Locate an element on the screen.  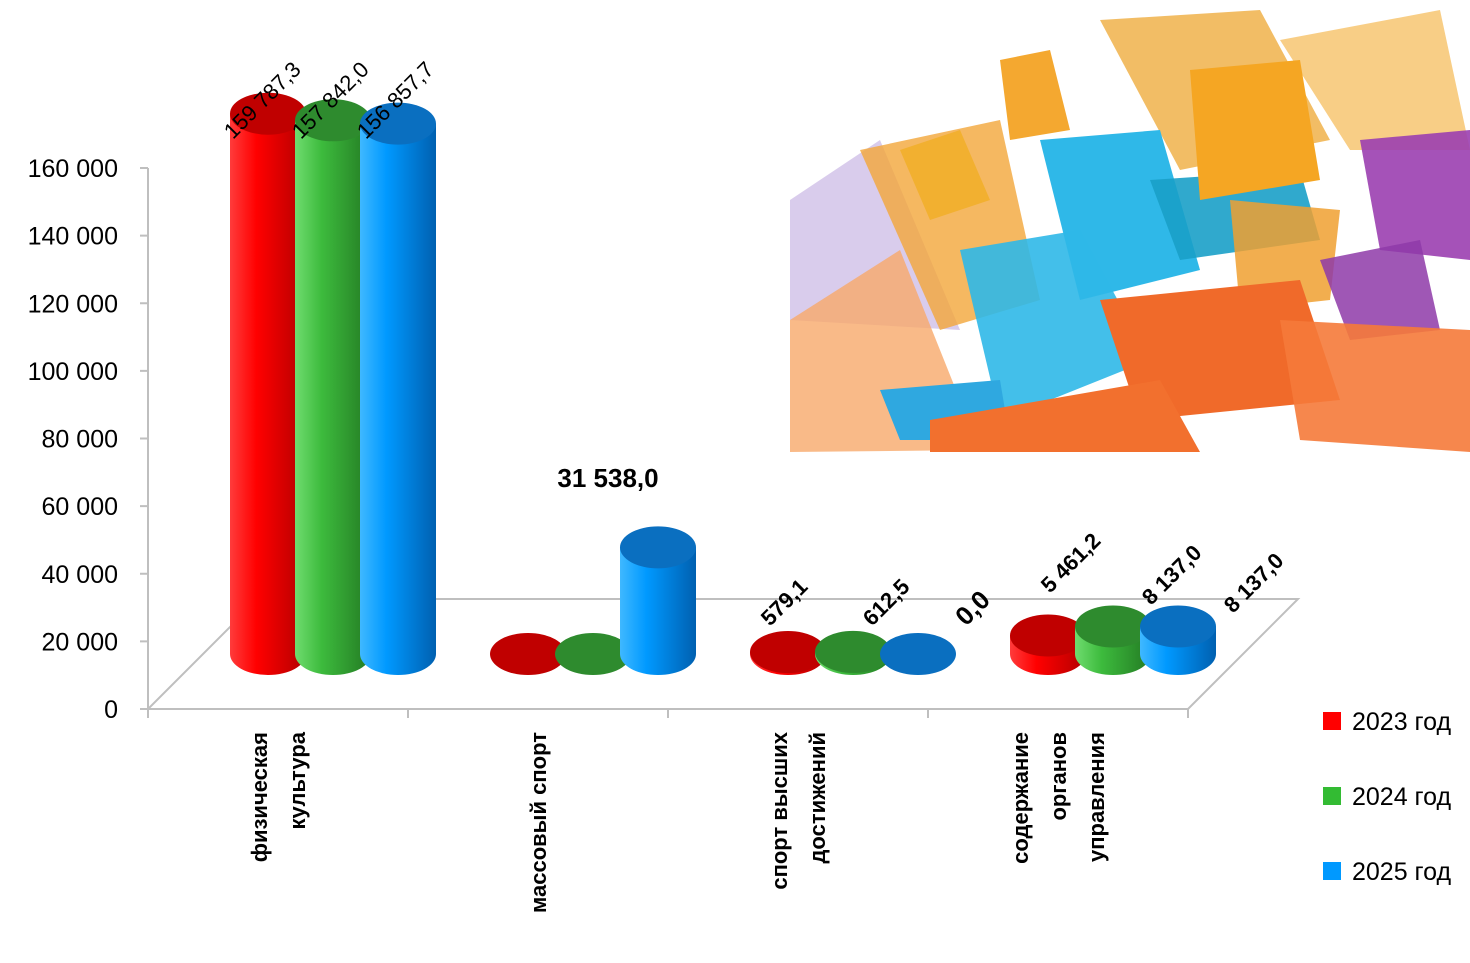
legend-item: 2025 год is located at coordinates (1387, 872).